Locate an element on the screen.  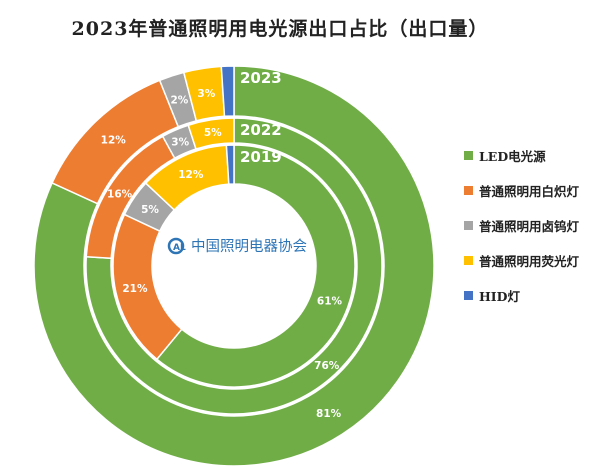
data-label-2022-3: 5% is located at coordinates (213, 133).